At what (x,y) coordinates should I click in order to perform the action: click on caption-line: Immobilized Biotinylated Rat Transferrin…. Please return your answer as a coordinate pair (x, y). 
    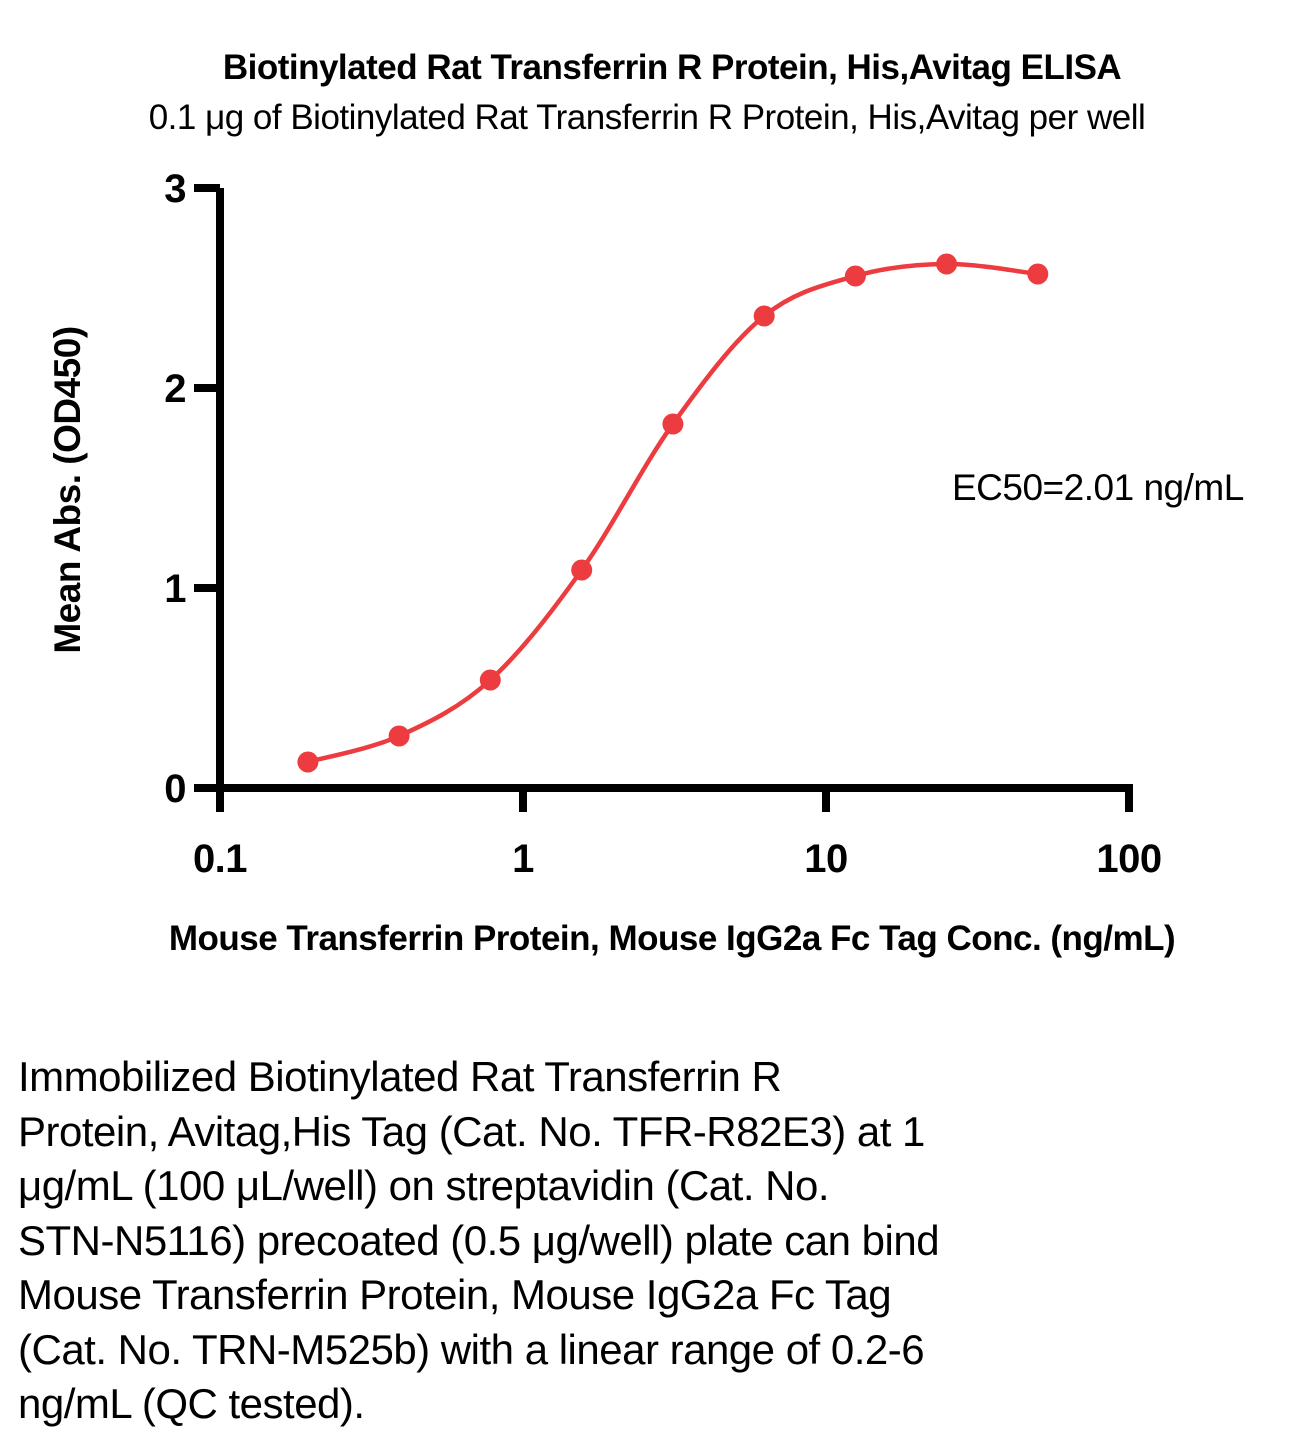
    Looking at the image, I should click on (400, 1076).